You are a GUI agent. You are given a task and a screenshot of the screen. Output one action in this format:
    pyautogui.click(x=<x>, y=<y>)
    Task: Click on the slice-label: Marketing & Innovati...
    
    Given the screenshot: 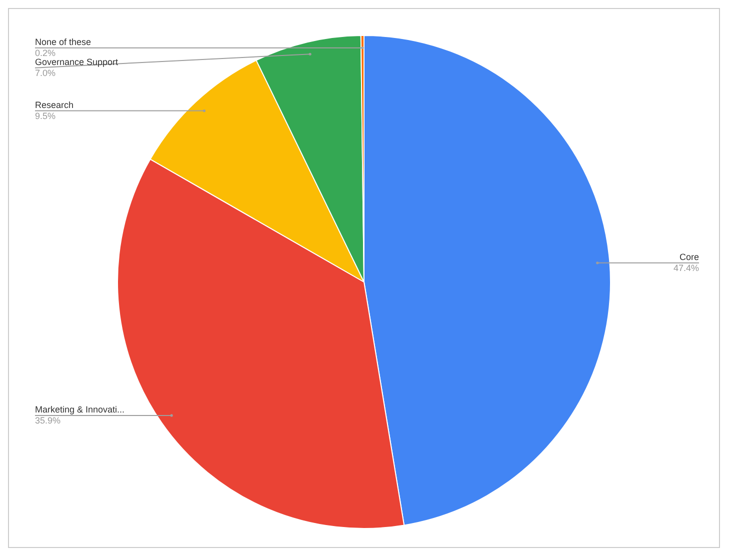 What is the action you would take?
    pyautogui.click(x=80, y=409)
    